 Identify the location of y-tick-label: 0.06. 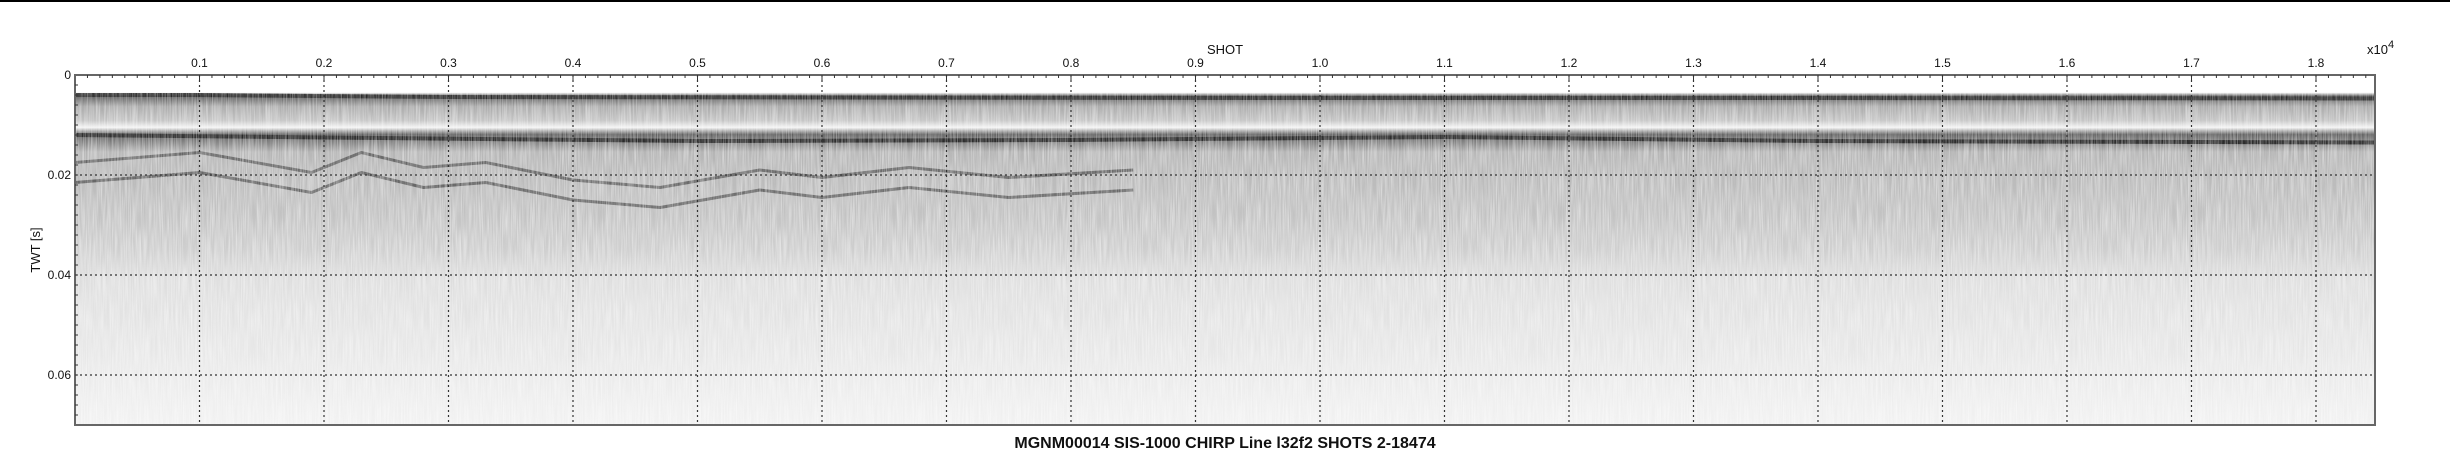
(60, 375).